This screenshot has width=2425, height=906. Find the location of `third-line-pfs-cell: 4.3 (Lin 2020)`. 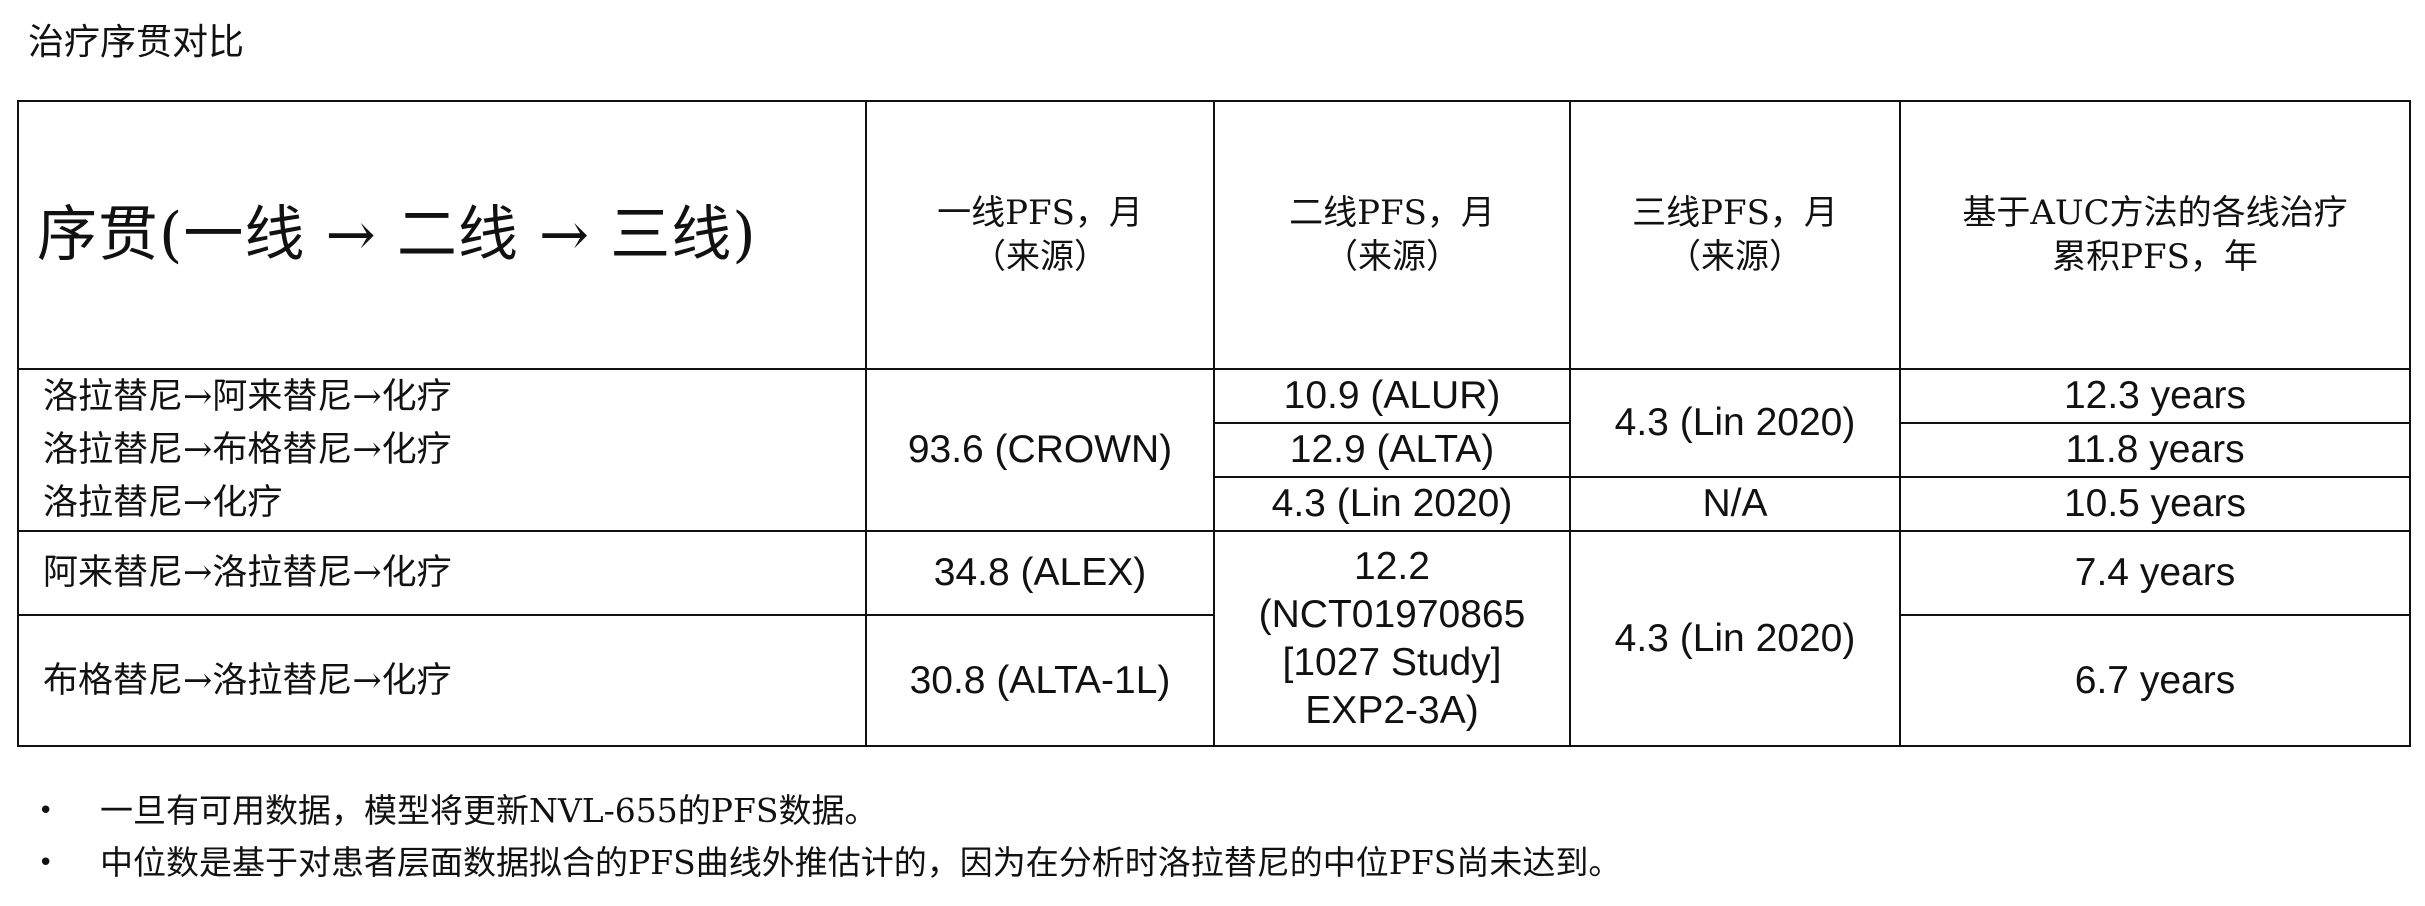

third-line-pfs-cell: 4.3 (Lin 2020) is located at coordinates (1735, 423).